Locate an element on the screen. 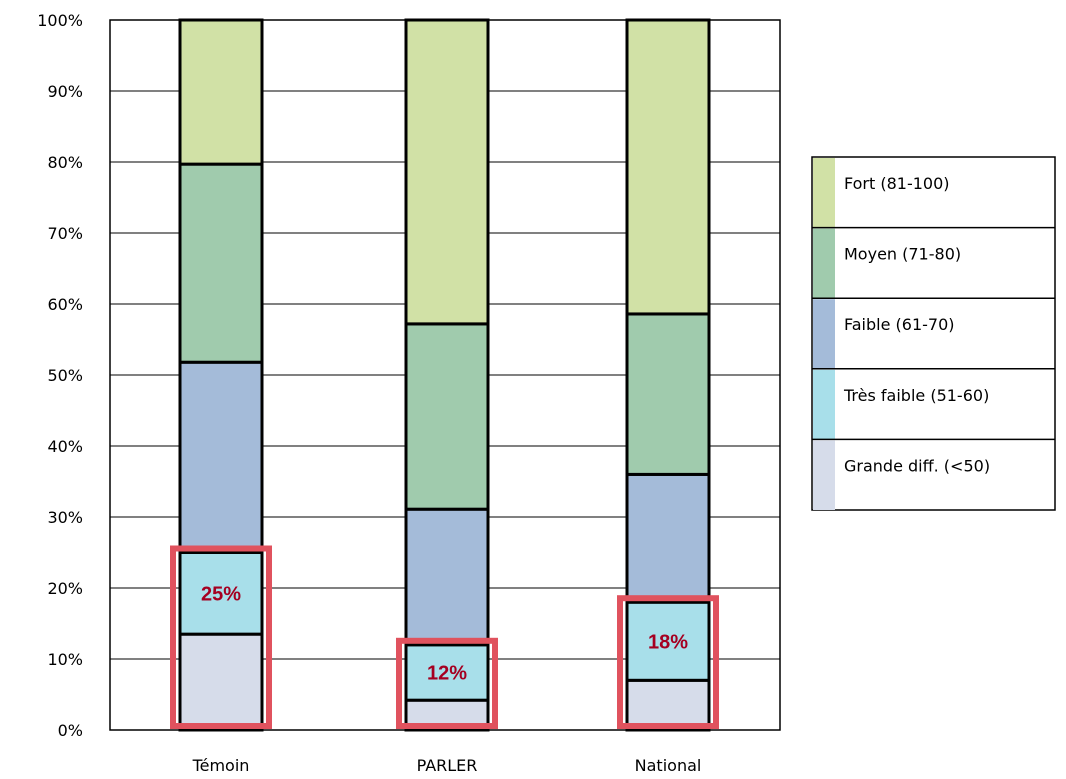  x-category-label: PARLER is located at coordinates (447, 765).